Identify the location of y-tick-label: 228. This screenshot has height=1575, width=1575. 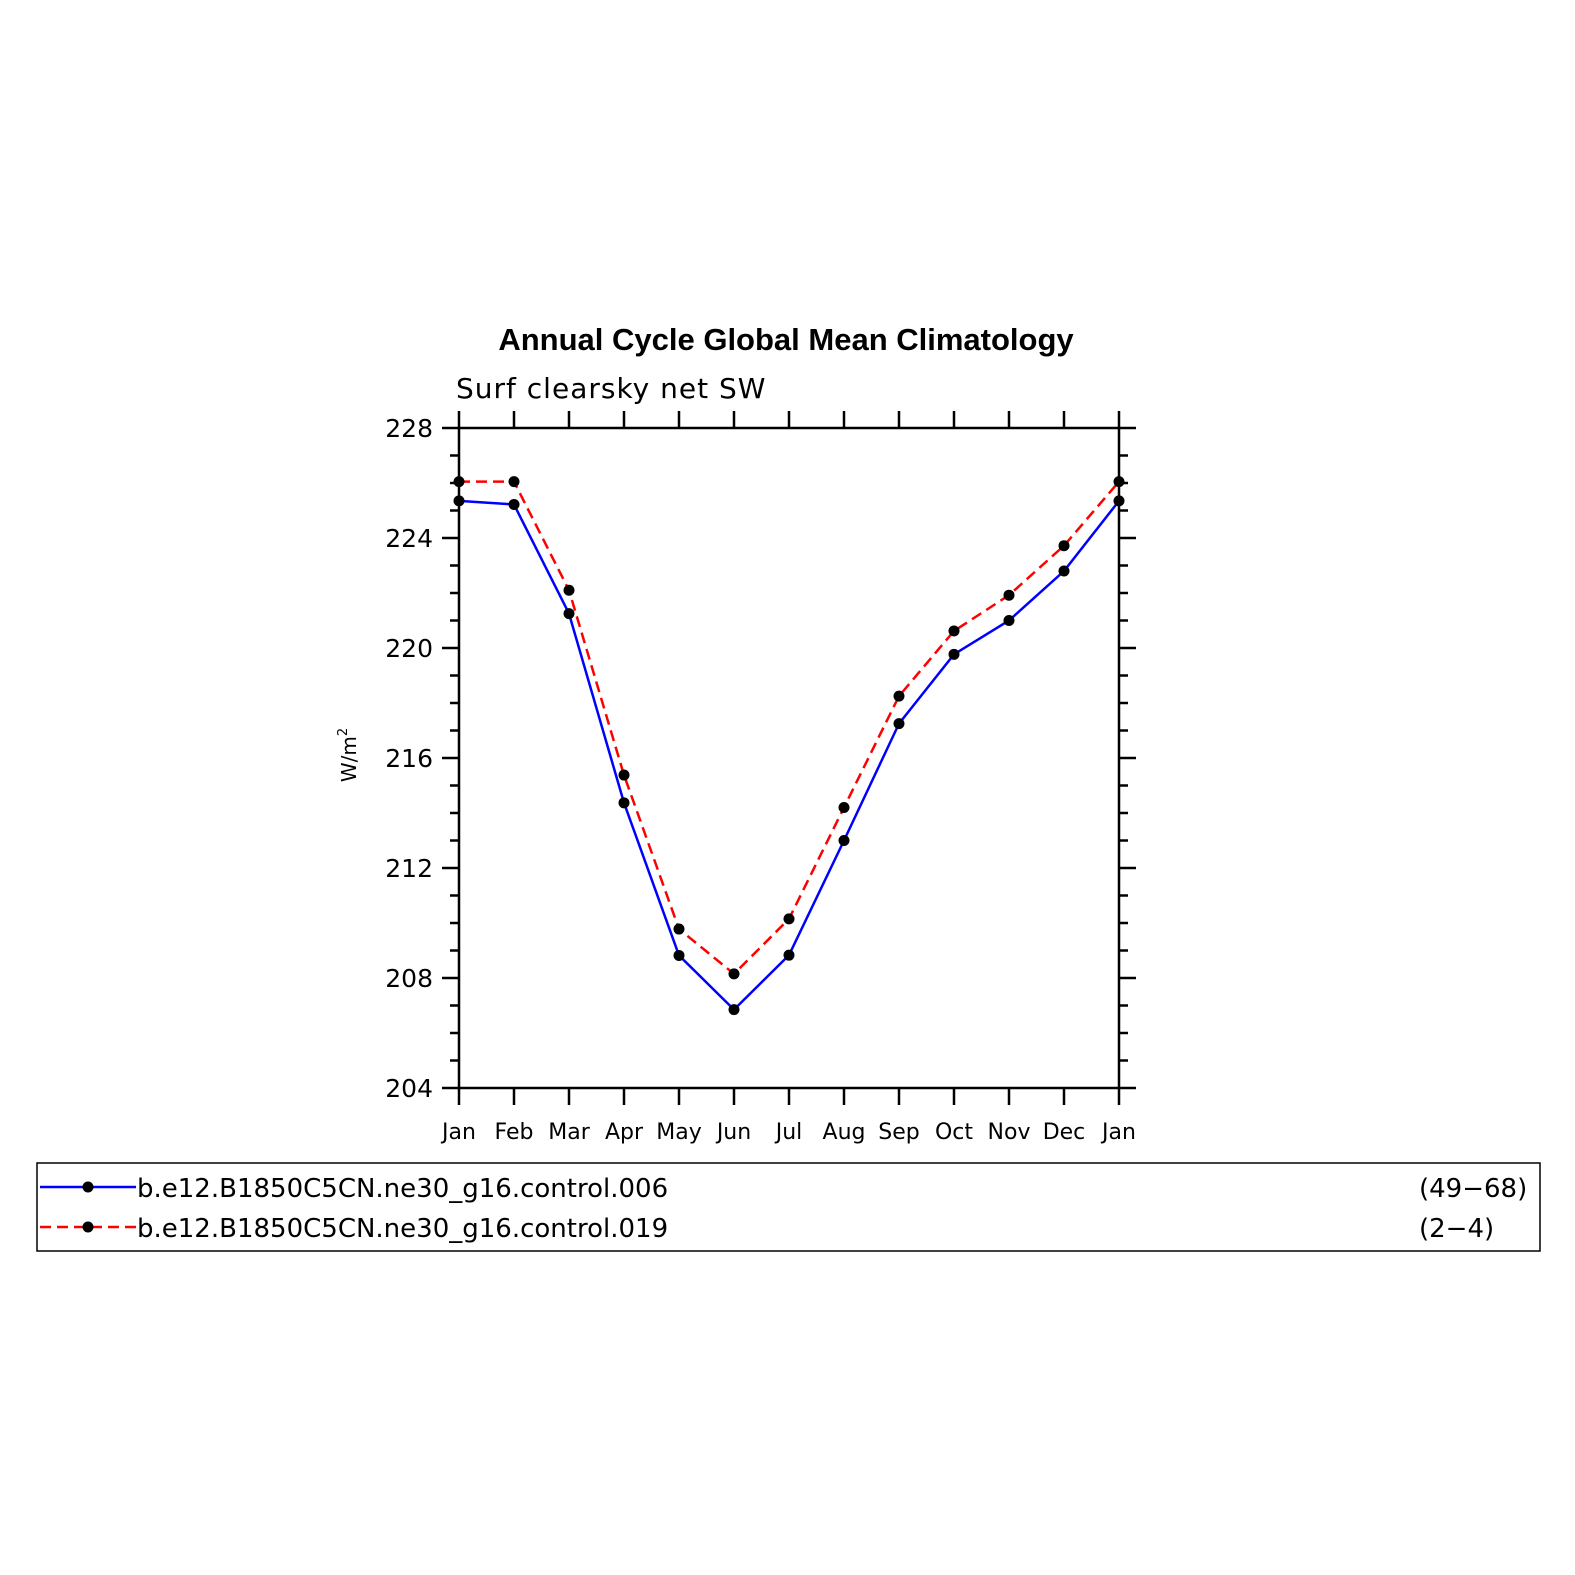
(409, 428).